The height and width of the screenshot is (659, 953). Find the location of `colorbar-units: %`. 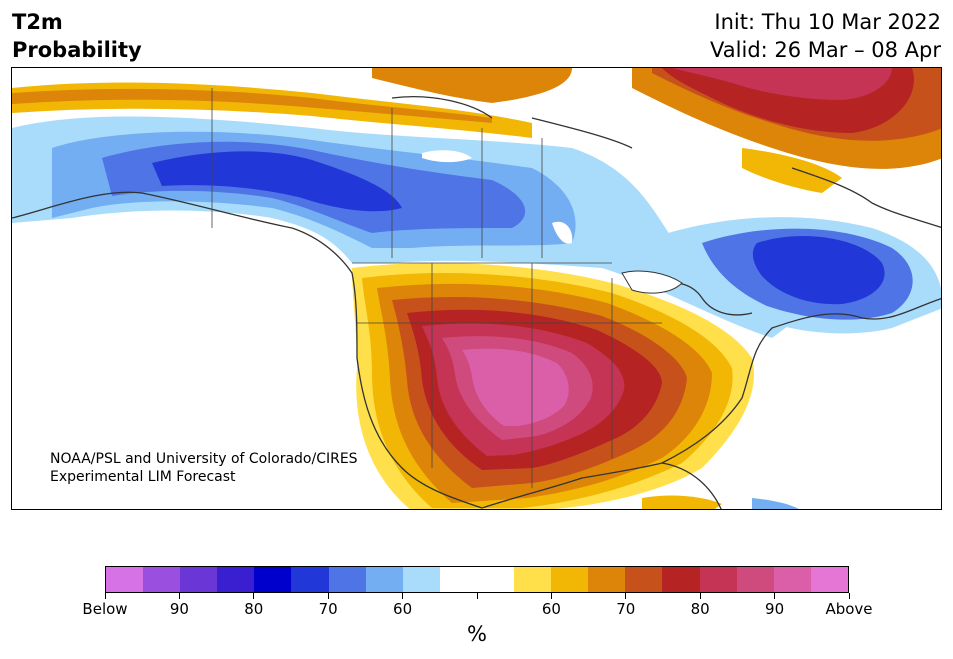

colorbar-units: % is located at coordinates (477, 634).